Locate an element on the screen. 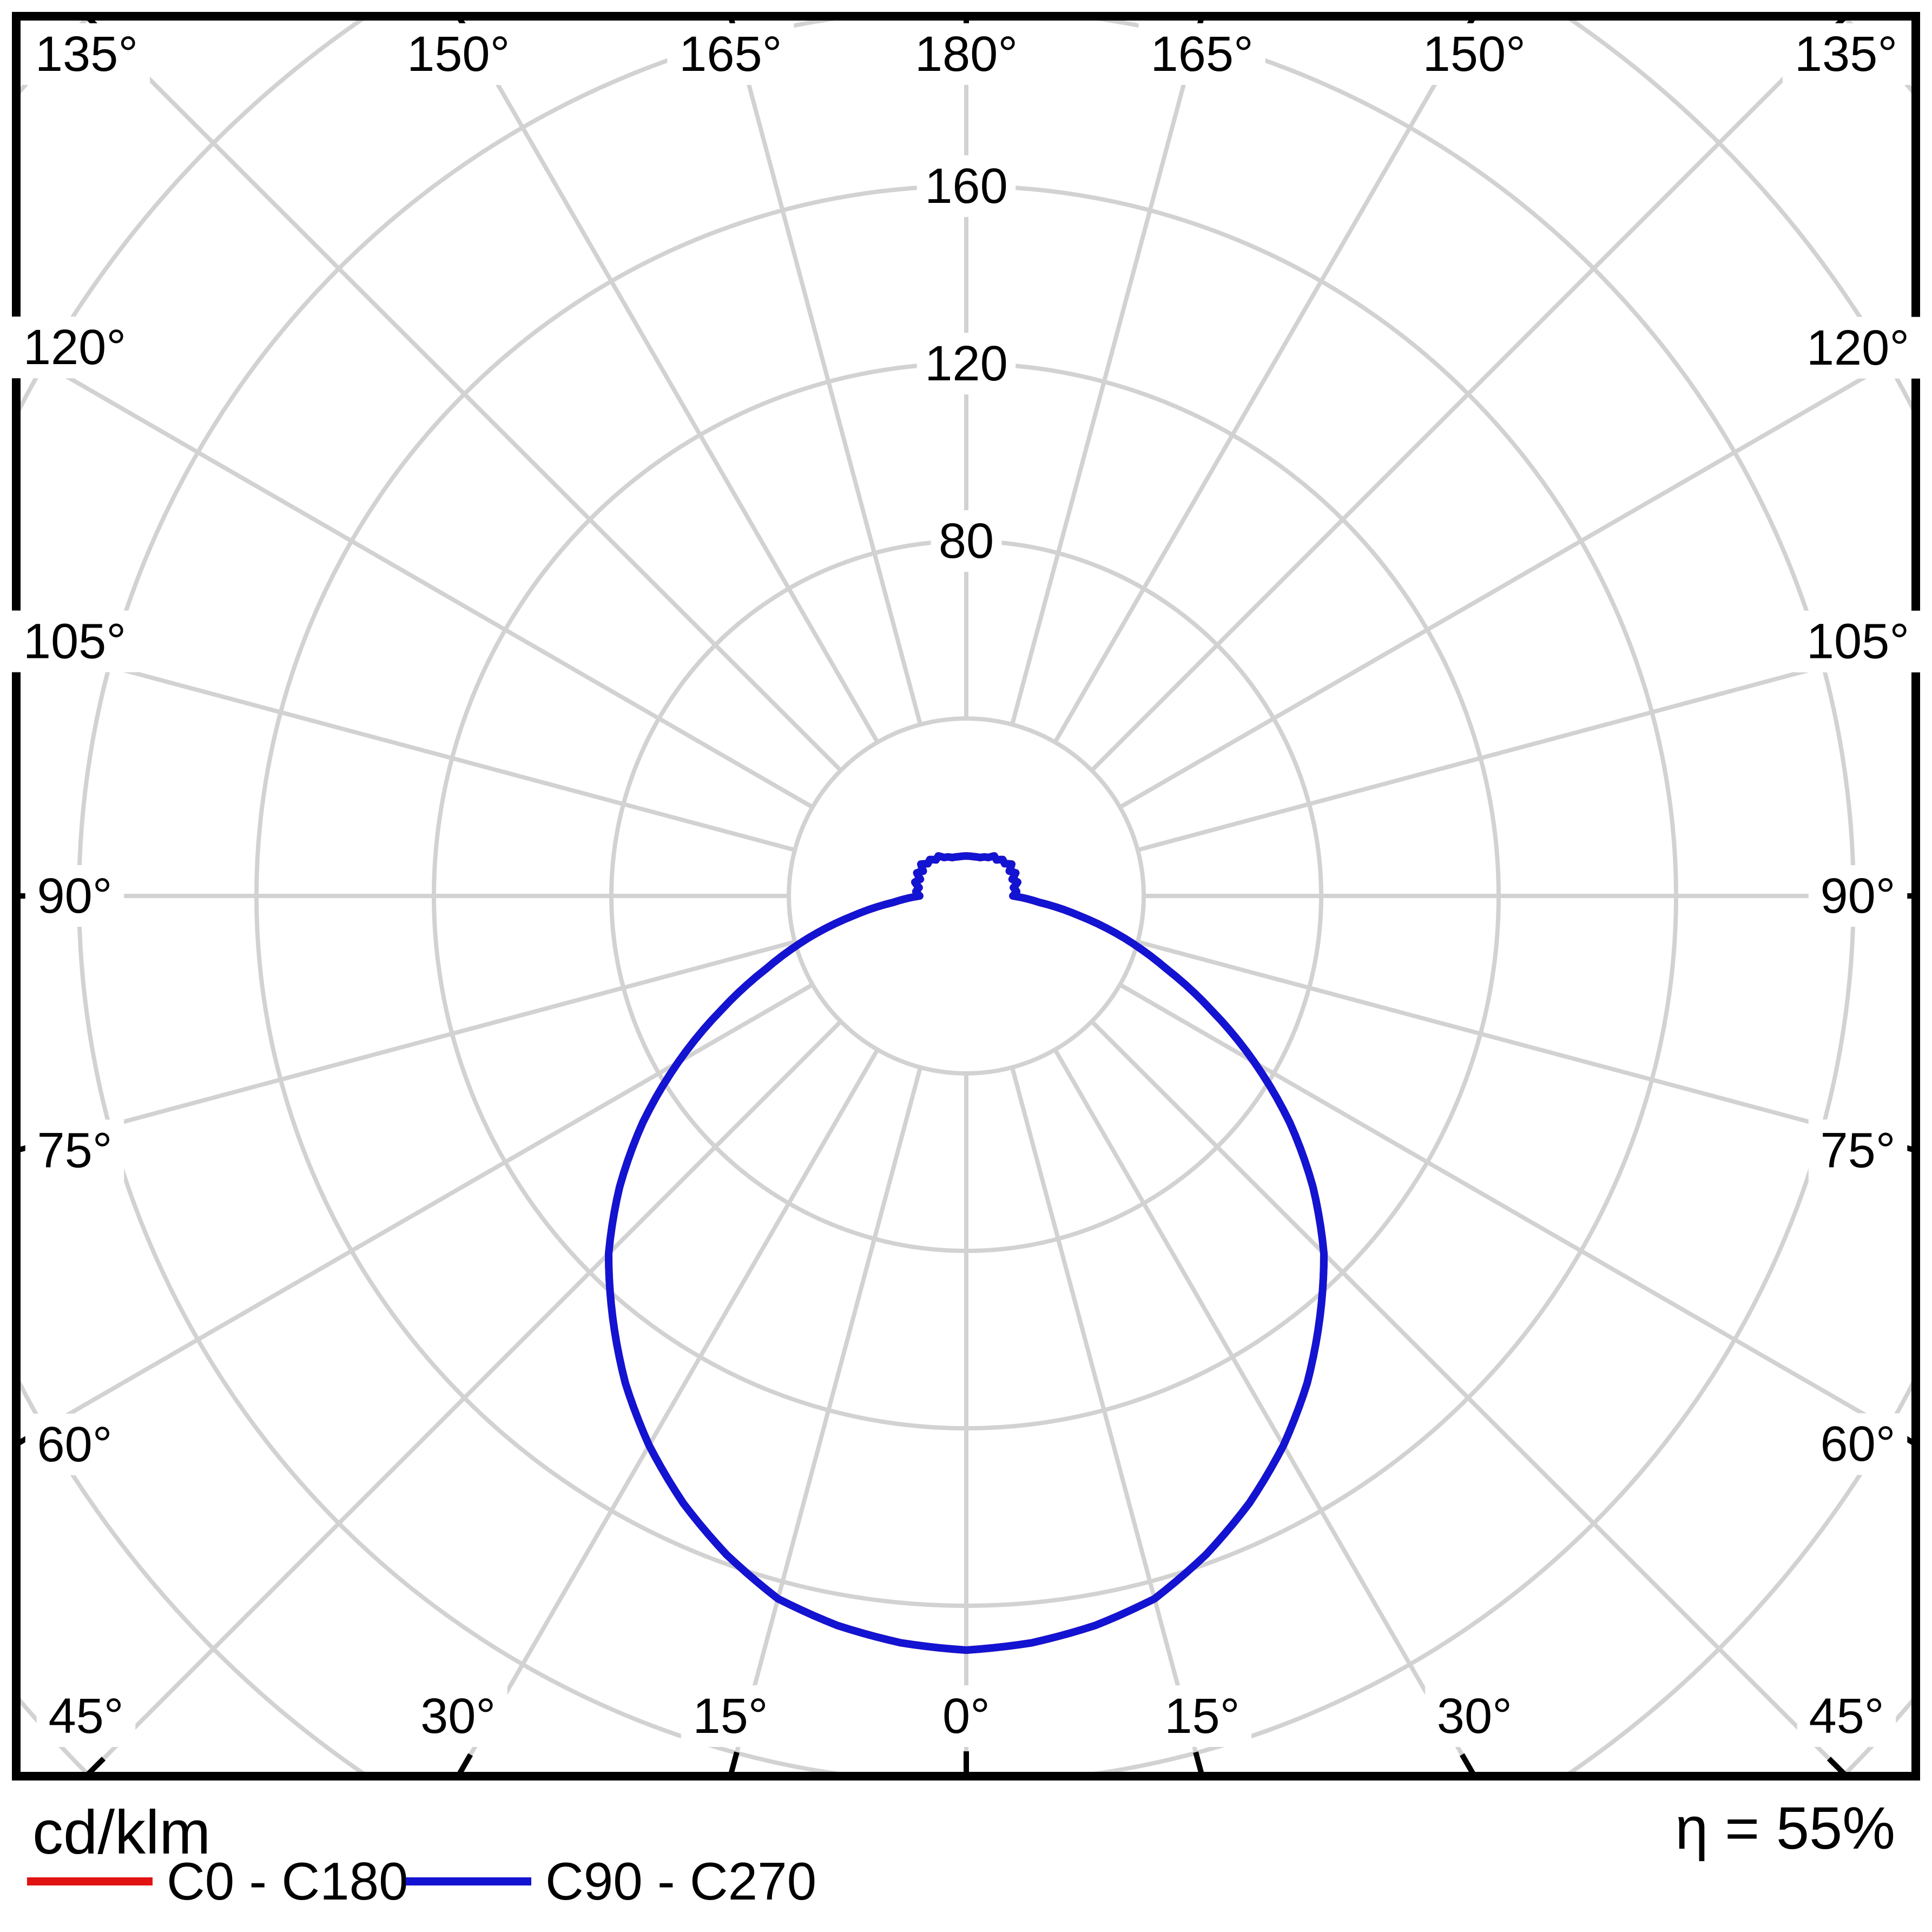  angle-label-75-left-bg is located at coordinates (1858, 1150).